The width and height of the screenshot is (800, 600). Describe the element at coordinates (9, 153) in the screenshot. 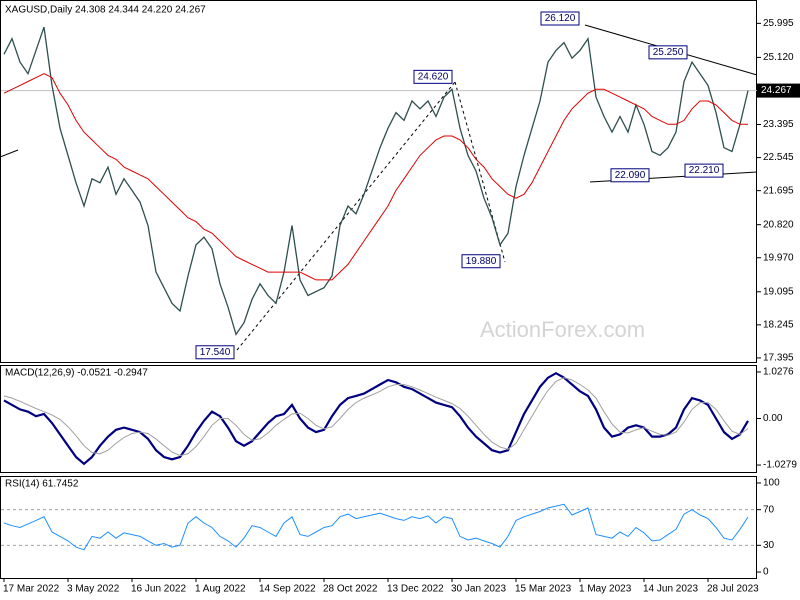

I see `trend-line` at that location.